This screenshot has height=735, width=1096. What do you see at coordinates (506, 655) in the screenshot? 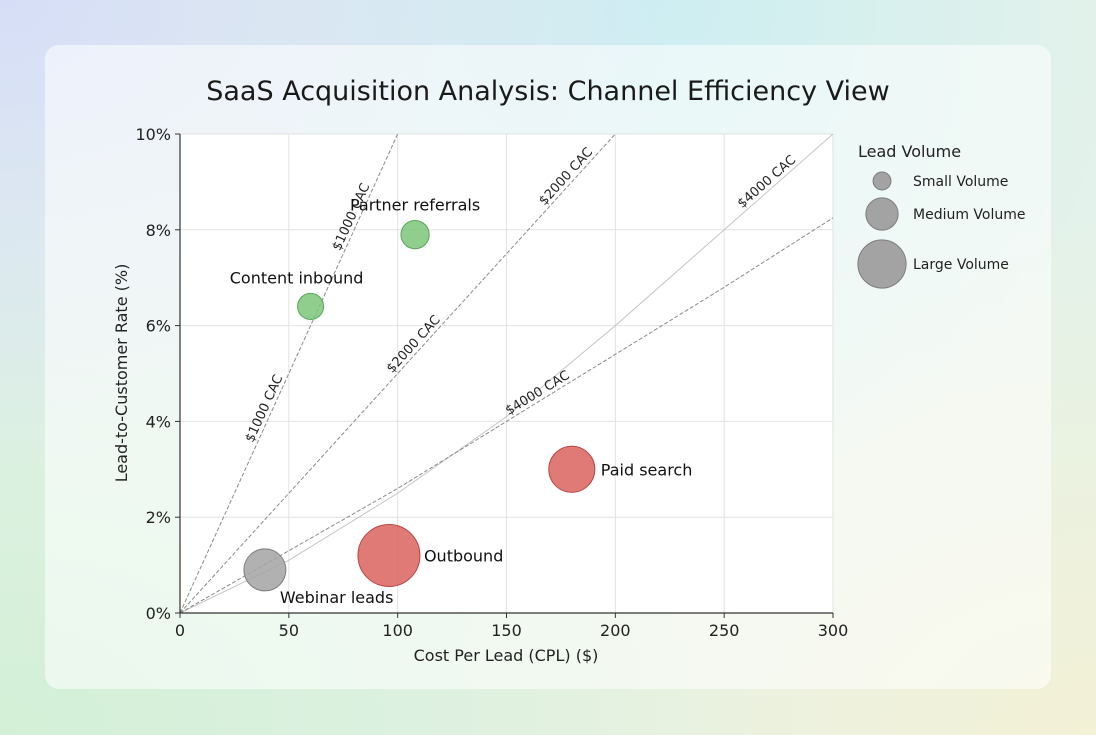
I see `x-axis-label: Cost Per Lead (CPL) ($)` at bounding box center [506, 655].